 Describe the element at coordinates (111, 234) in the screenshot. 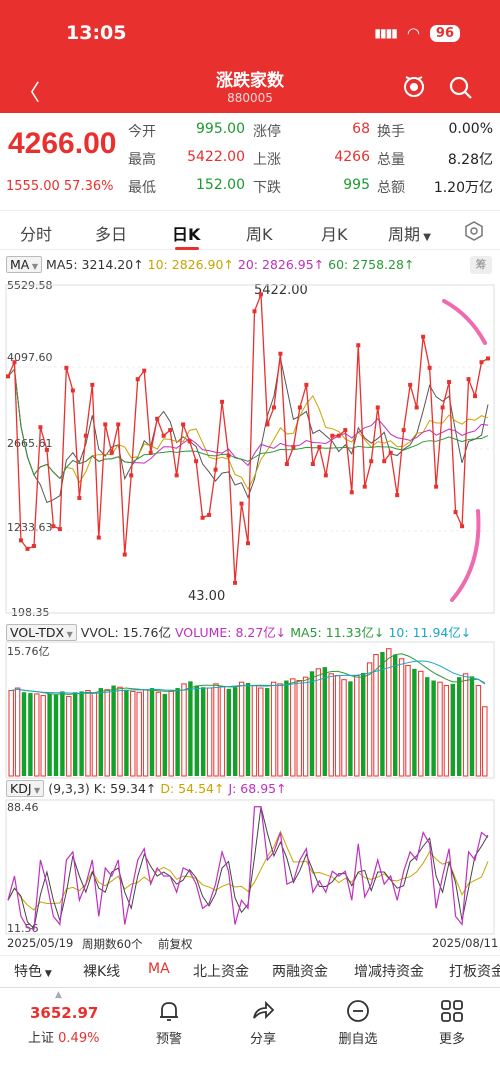

I see `tab-multiday: 多日` at that location.